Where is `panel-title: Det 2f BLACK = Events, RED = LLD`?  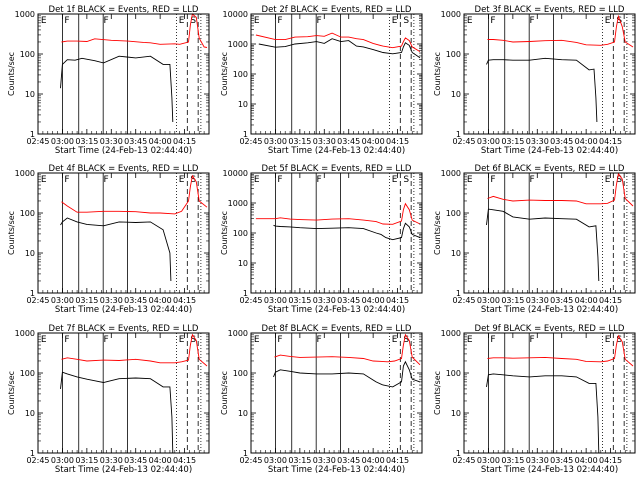 panel-title: Det 2f BLACK = Events, RED = LLD is located at coordinates (337, 10).